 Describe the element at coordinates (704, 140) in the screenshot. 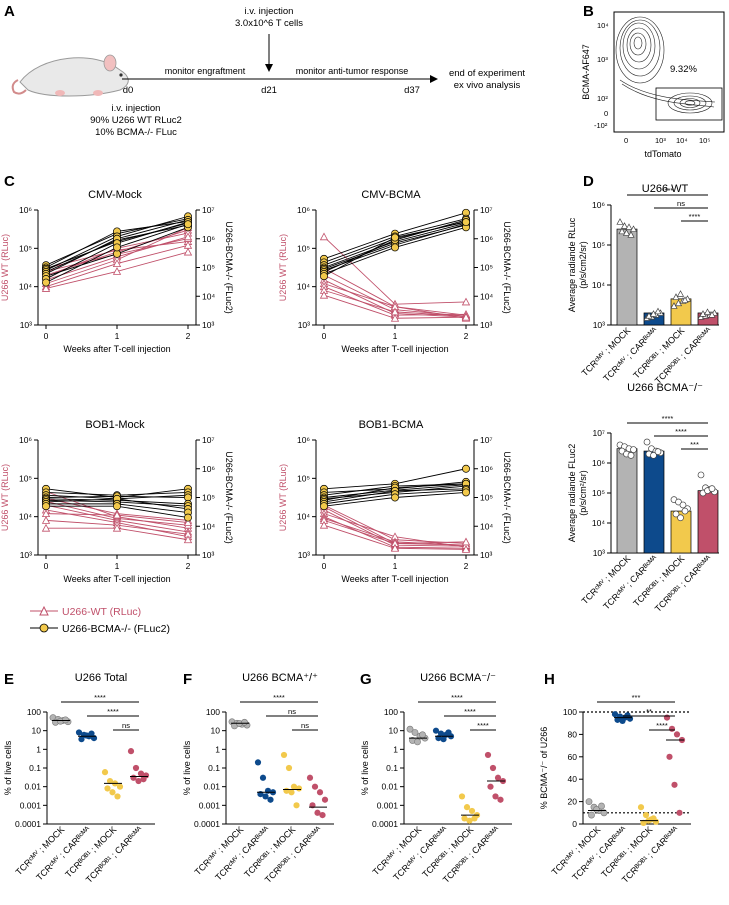

I see `b-xtick-3: 10⁵` at that location.